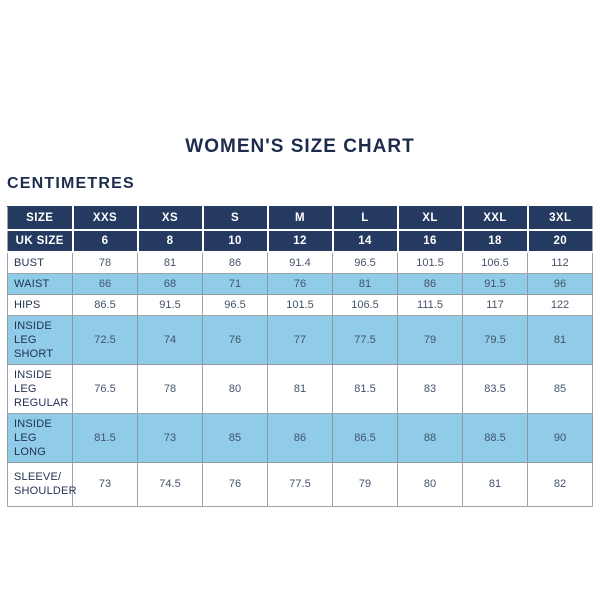 The height and width of the screenshot is (600, 600). What do you see at coordinates (105, 388) in the screenshot?
I see `measurement-value-cell: 76.5` at bounding box center [105, 388].